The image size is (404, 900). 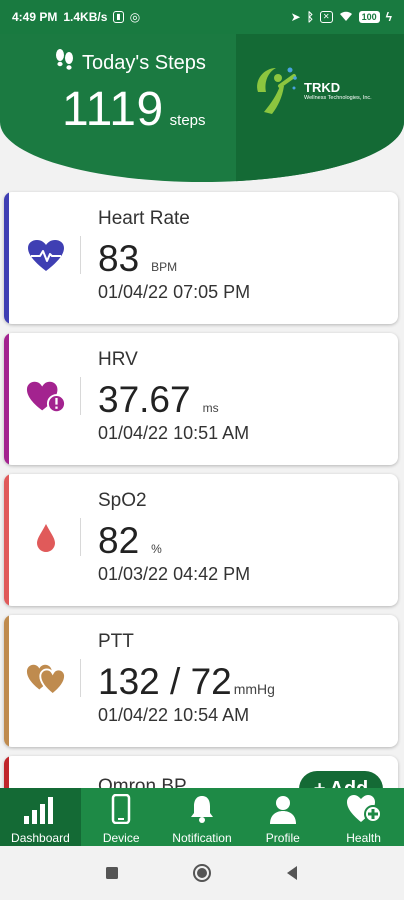 I want to click on nav-health: Health, so click(x=363, y=817).